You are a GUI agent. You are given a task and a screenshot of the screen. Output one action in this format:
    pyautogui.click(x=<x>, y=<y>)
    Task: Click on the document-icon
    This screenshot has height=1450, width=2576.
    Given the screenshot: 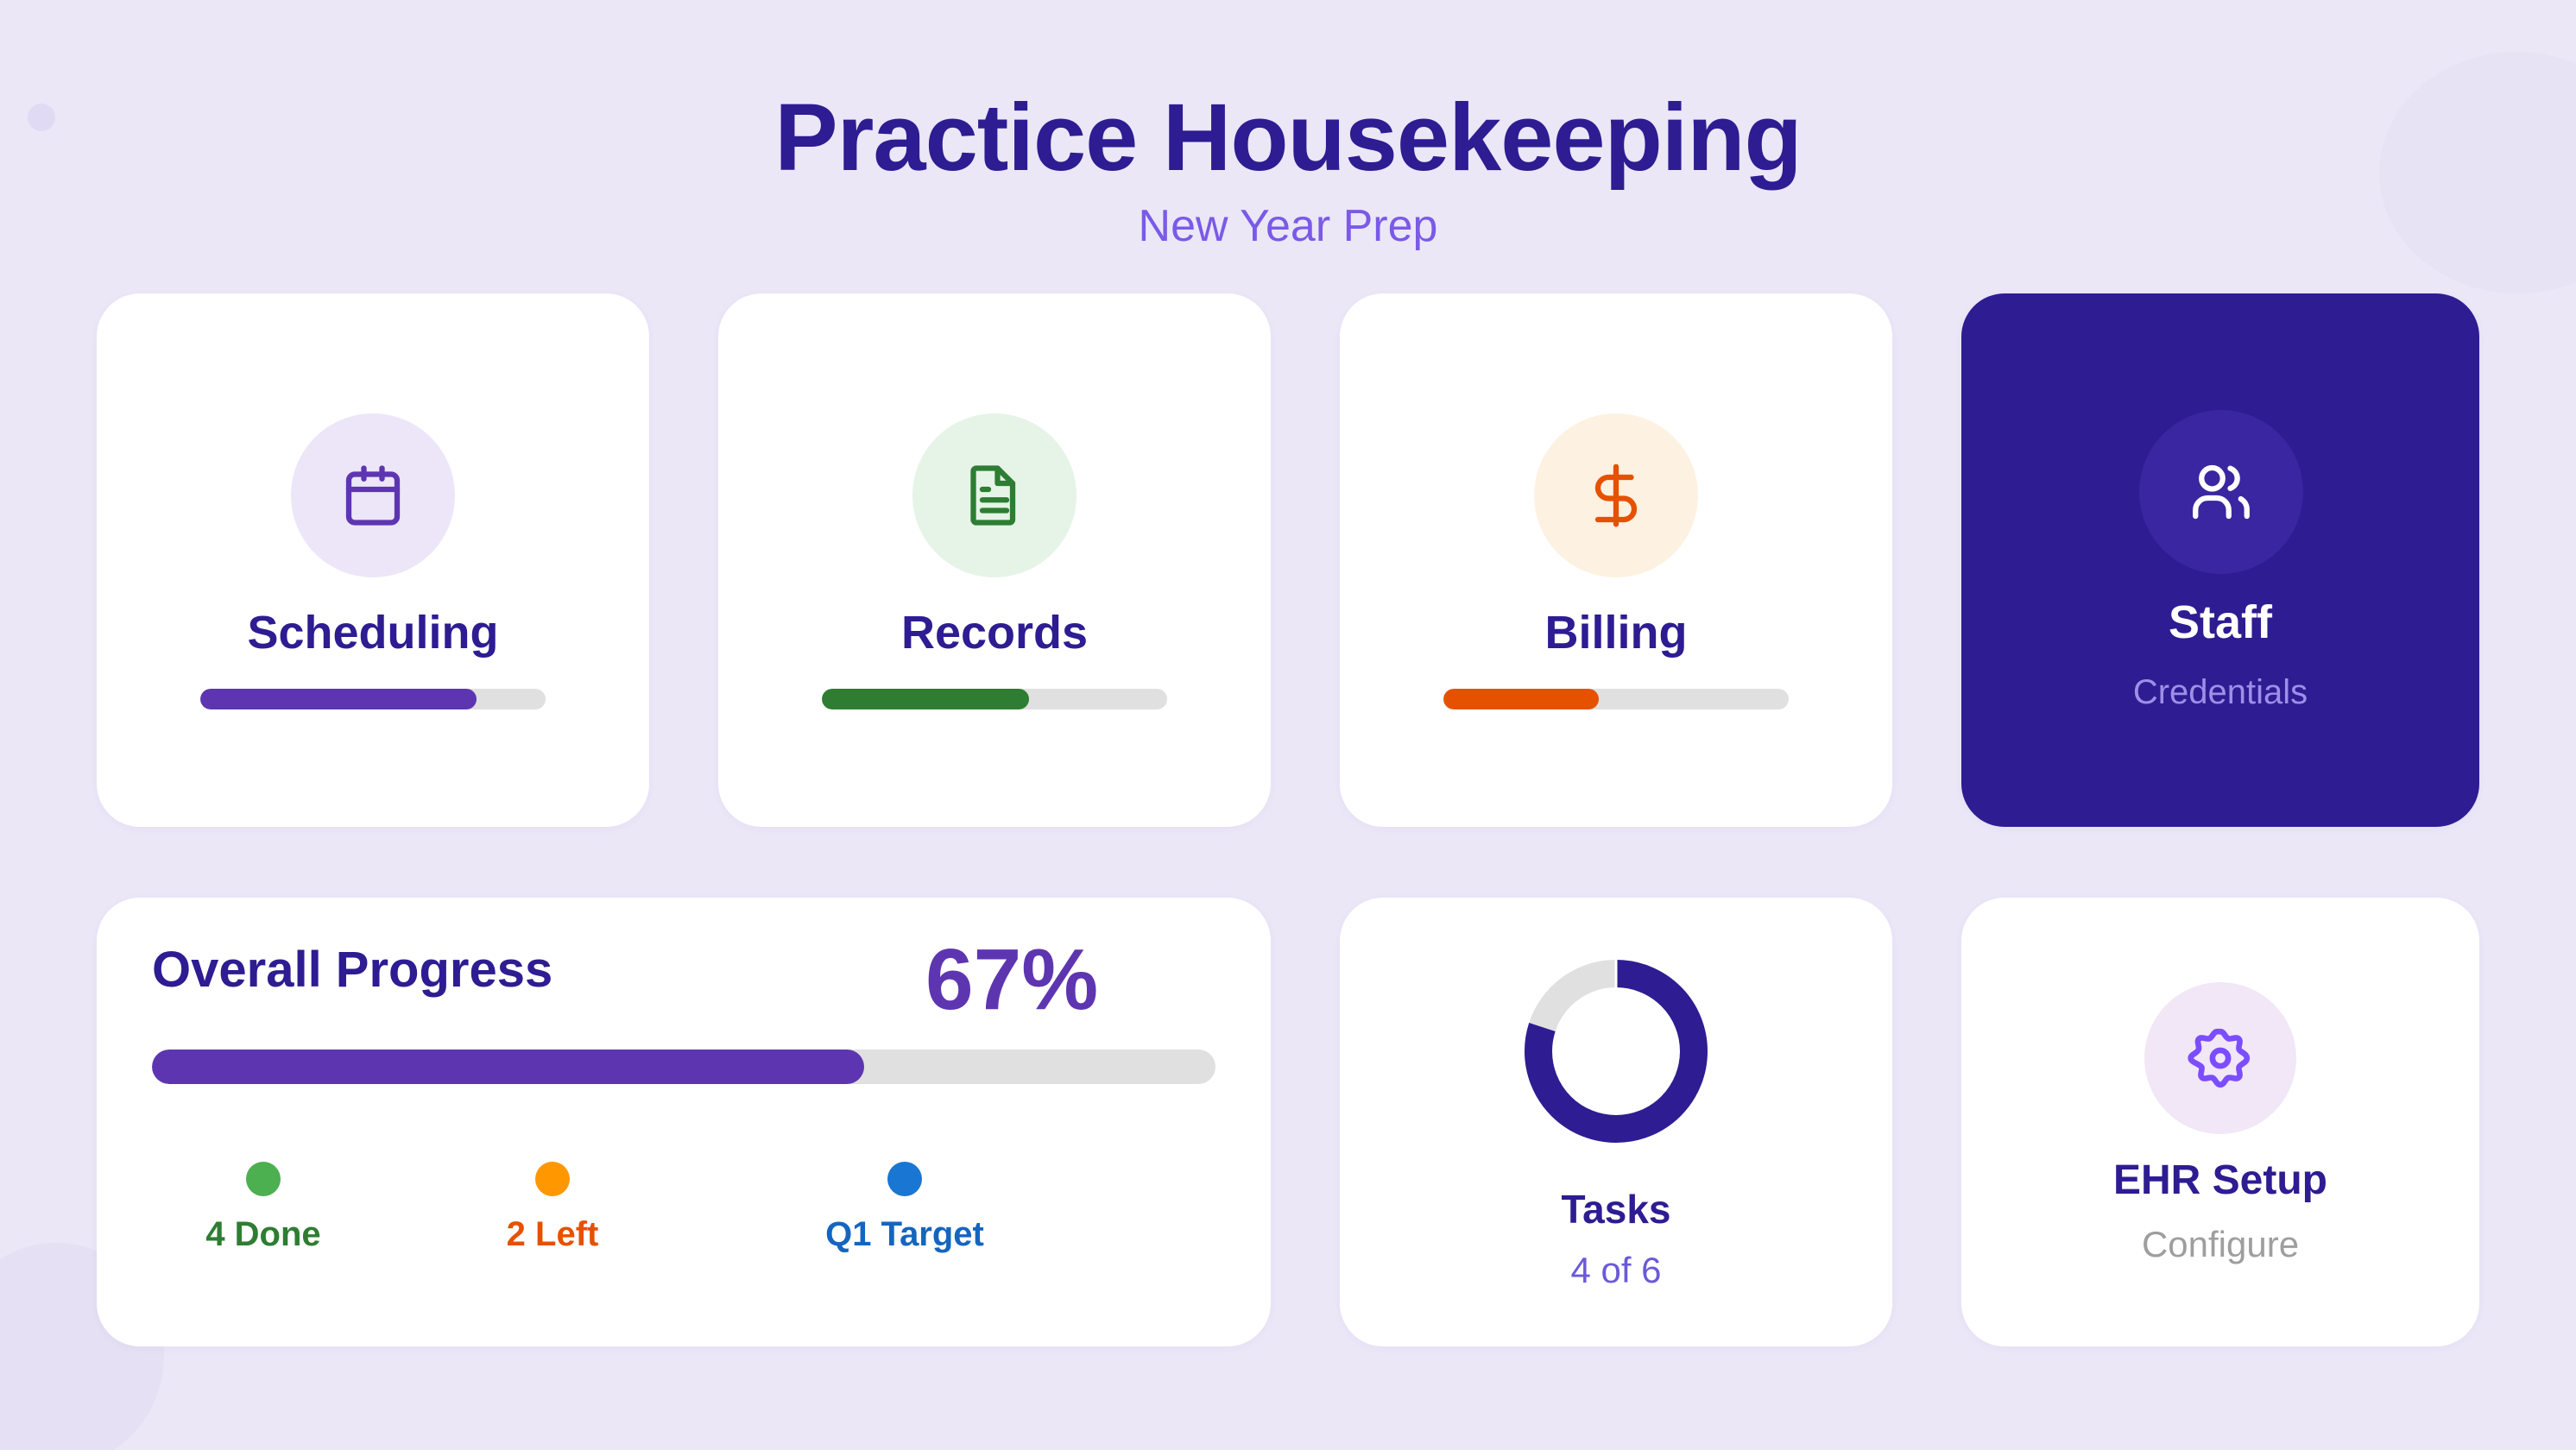 What is the action you would take?
    pyautogui.click(x=993, y=496)
    